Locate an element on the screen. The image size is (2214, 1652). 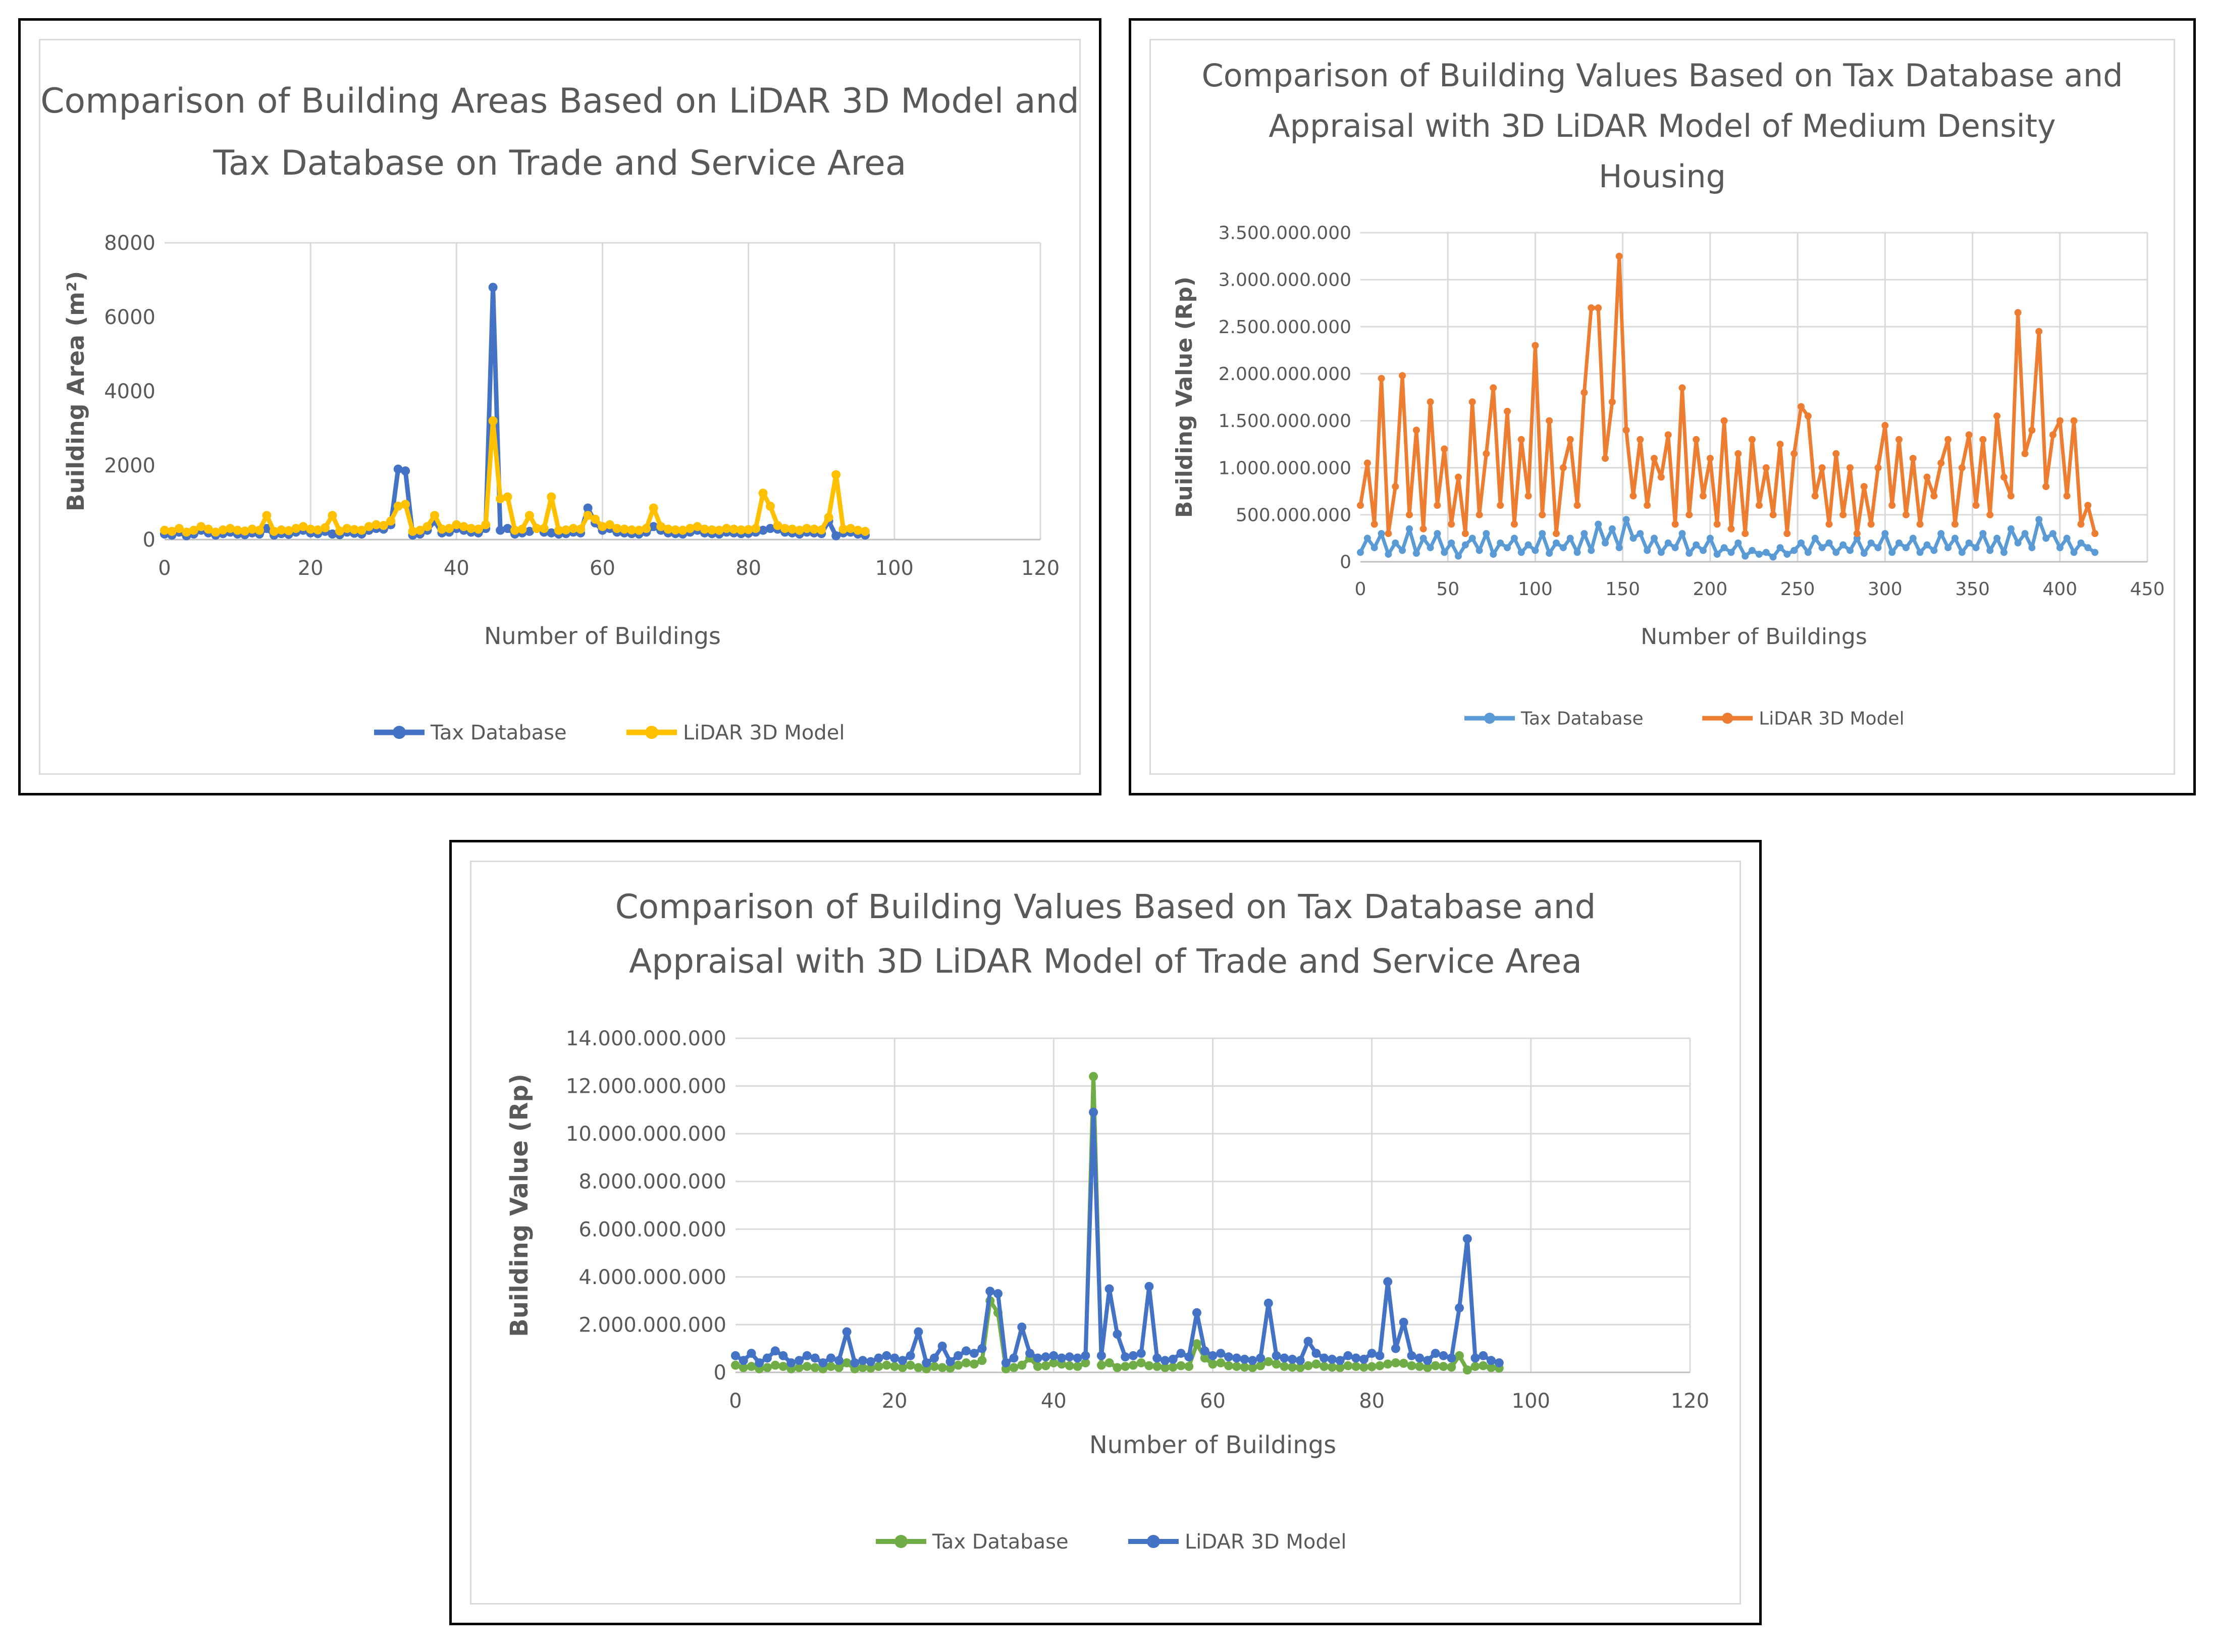
legend-swatch-marker is located at coordinates (399, 732).